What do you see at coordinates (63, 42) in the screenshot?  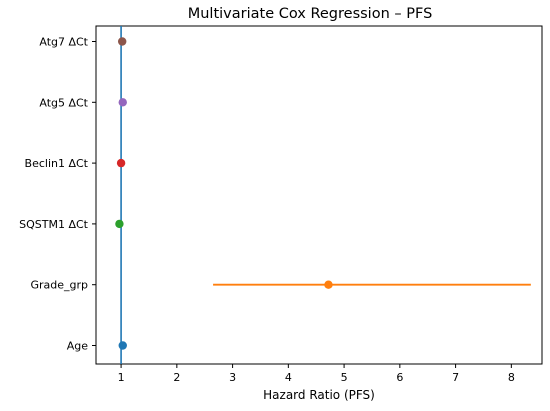 I see `y-tick-label: Atg7 ΔCt` at bounding box center [63, 42].